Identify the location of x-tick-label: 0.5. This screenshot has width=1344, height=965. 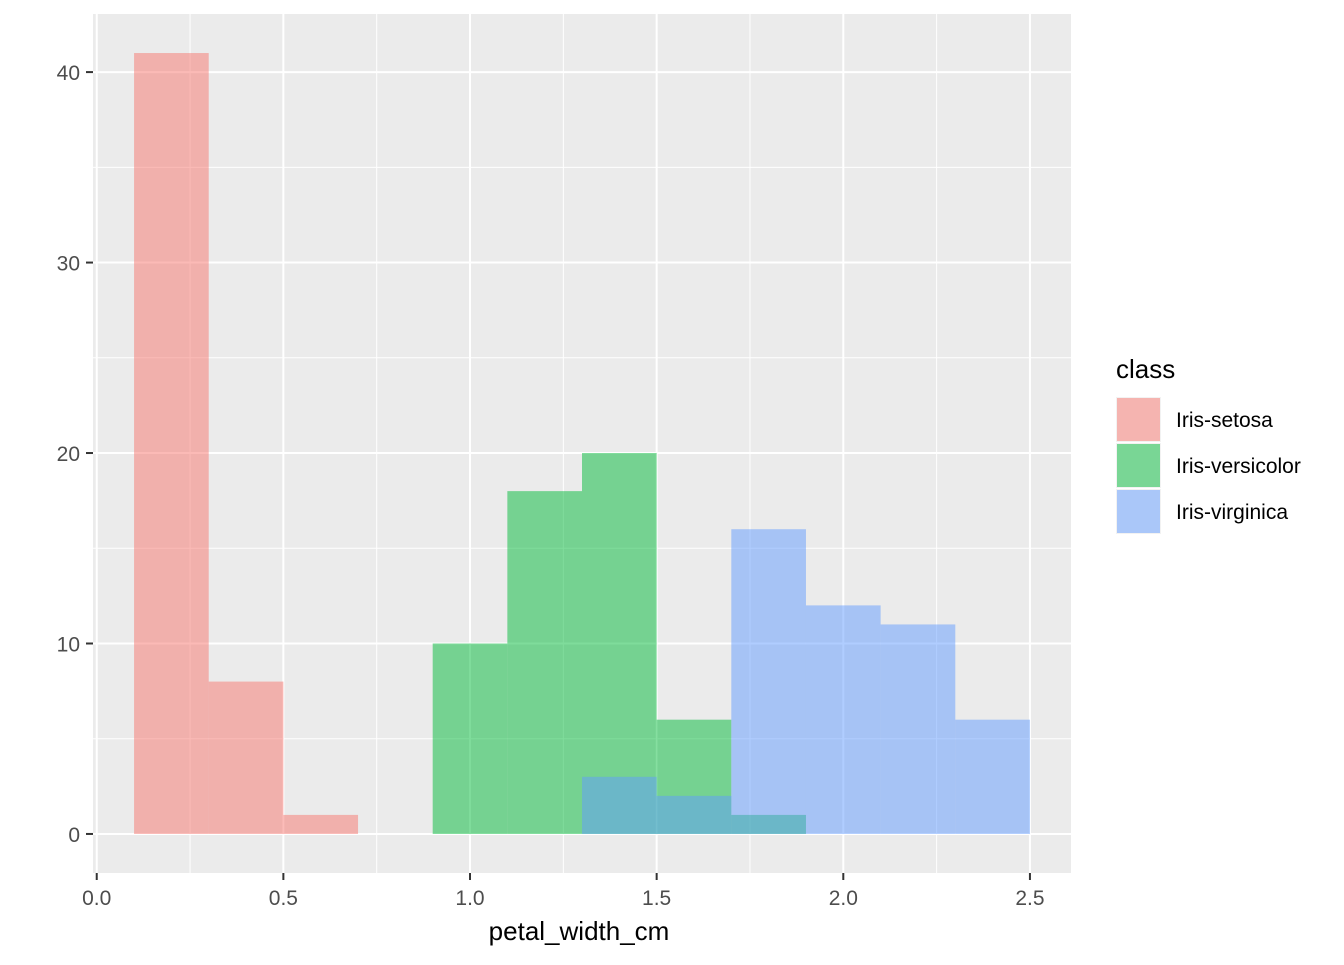
(283, 898).